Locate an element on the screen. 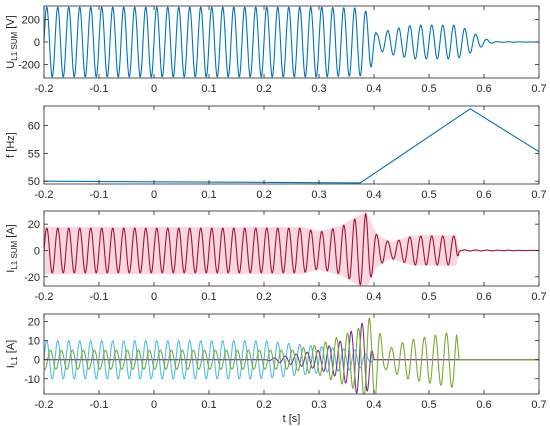 This screenshot has height=426, width=550. y-tick-label: 55 is located at coordinates (34, 154).